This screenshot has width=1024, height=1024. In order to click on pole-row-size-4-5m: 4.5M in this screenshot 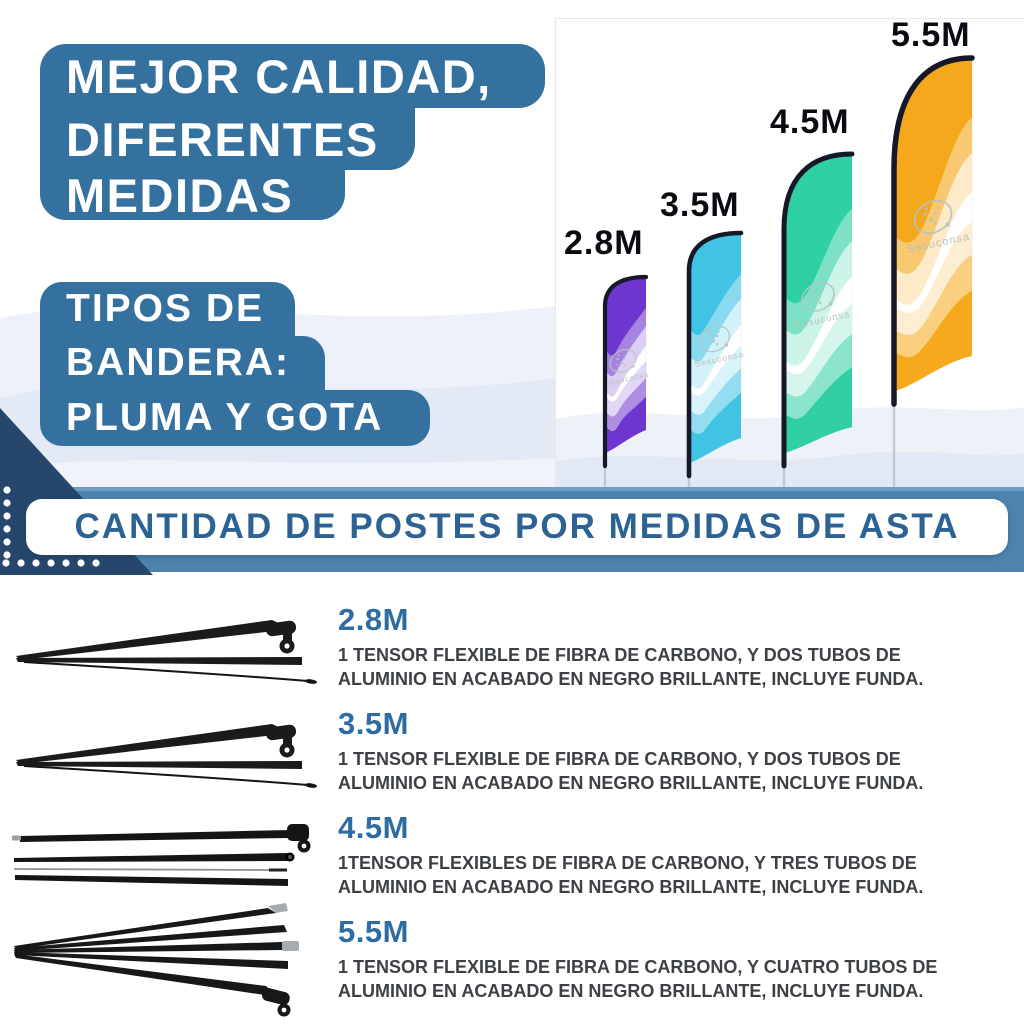, I will do `click(373, 827)`.